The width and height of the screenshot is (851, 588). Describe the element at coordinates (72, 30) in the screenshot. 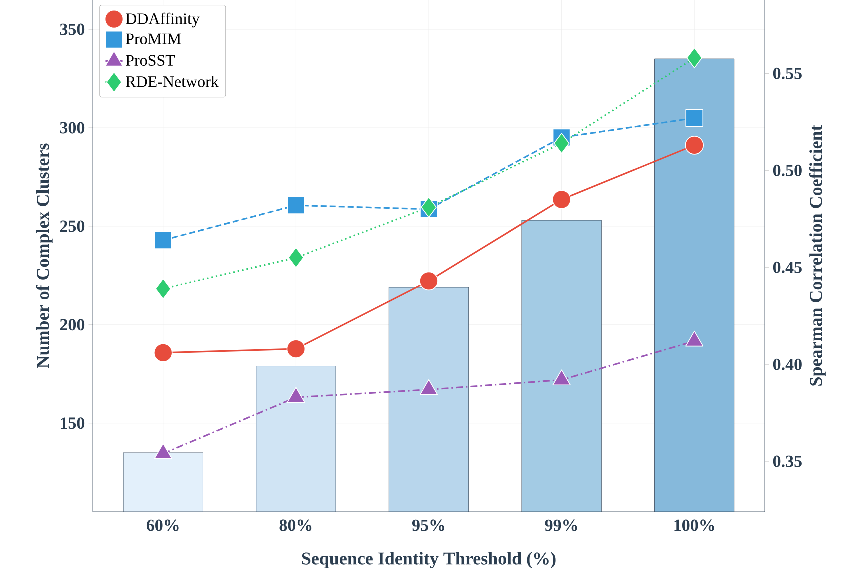

I see `y-tick-label: 350` at that location.